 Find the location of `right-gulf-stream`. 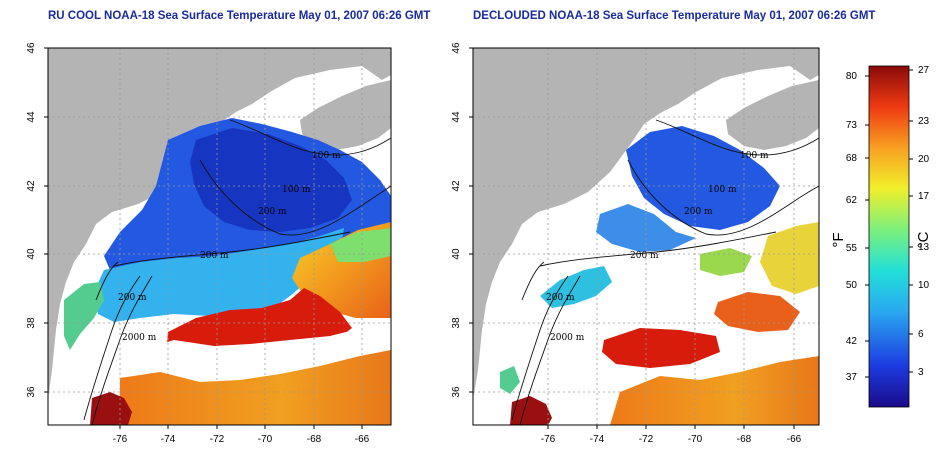

right-gulf-stream is located at coordinates (661, 348).